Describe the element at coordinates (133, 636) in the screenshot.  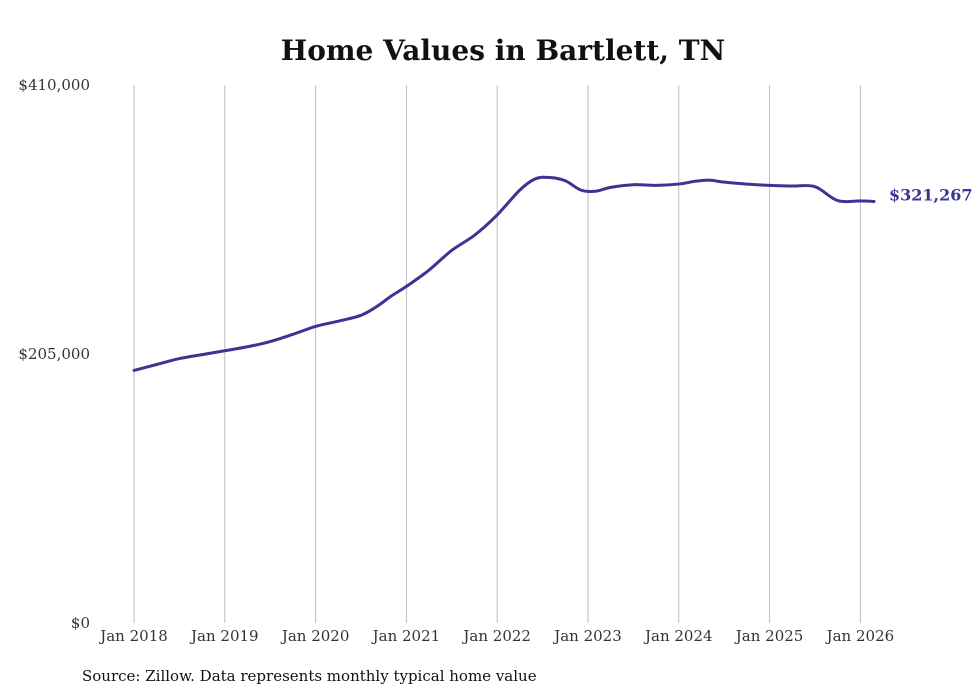
I see `x-tick-label: Jan 2018` at that location.